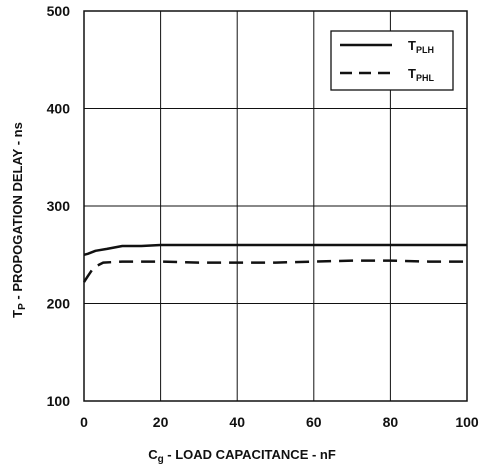 The height and width of the screenshot is (472, 484). I want to click on x-axis-title: Cg - LOAD CAPACITANCE - nF, so click(242, 456).